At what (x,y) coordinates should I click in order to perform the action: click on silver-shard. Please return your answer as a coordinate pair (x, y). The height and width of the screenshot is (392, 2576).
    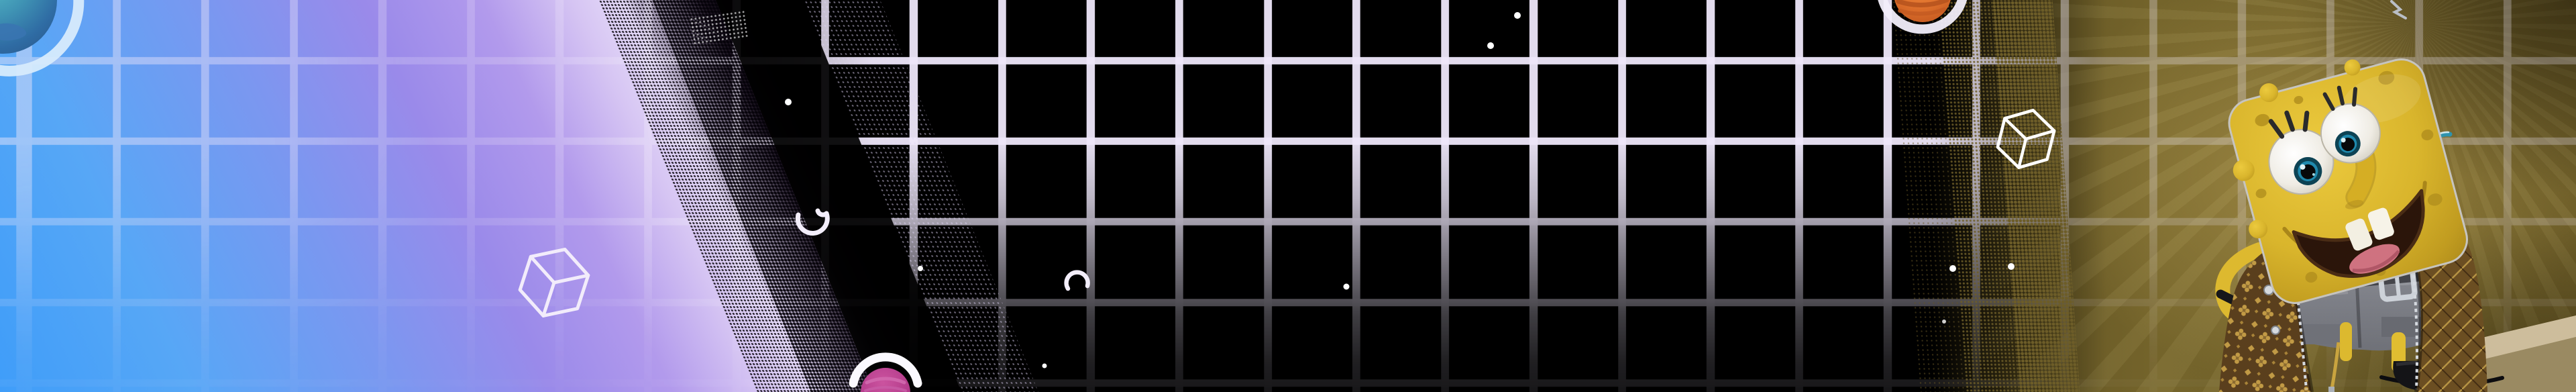
    Looking at the image, I should click on (2398, 9).